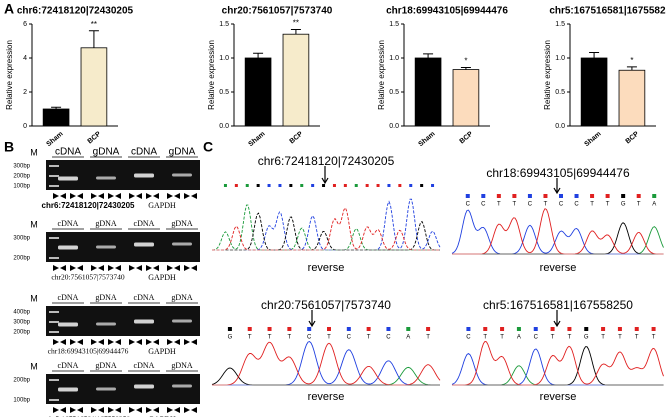 Image resolution: width=666 pixels, height=417 pixels. I want to click on chart-title: chr6:72418120|72430205, so click(75, 11).